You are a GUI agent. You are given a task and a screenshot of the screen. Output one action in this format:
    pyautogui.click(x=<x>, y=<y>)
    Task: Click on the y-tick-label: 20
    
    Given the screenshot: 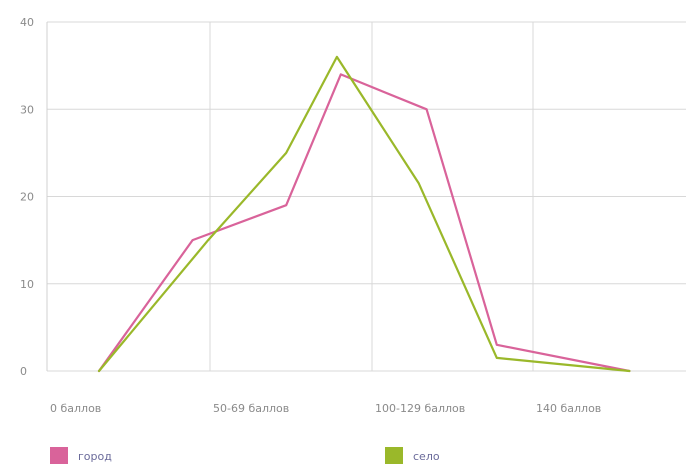 What is the action you would take?
    pyautogui.click(x=27, y=197)
    